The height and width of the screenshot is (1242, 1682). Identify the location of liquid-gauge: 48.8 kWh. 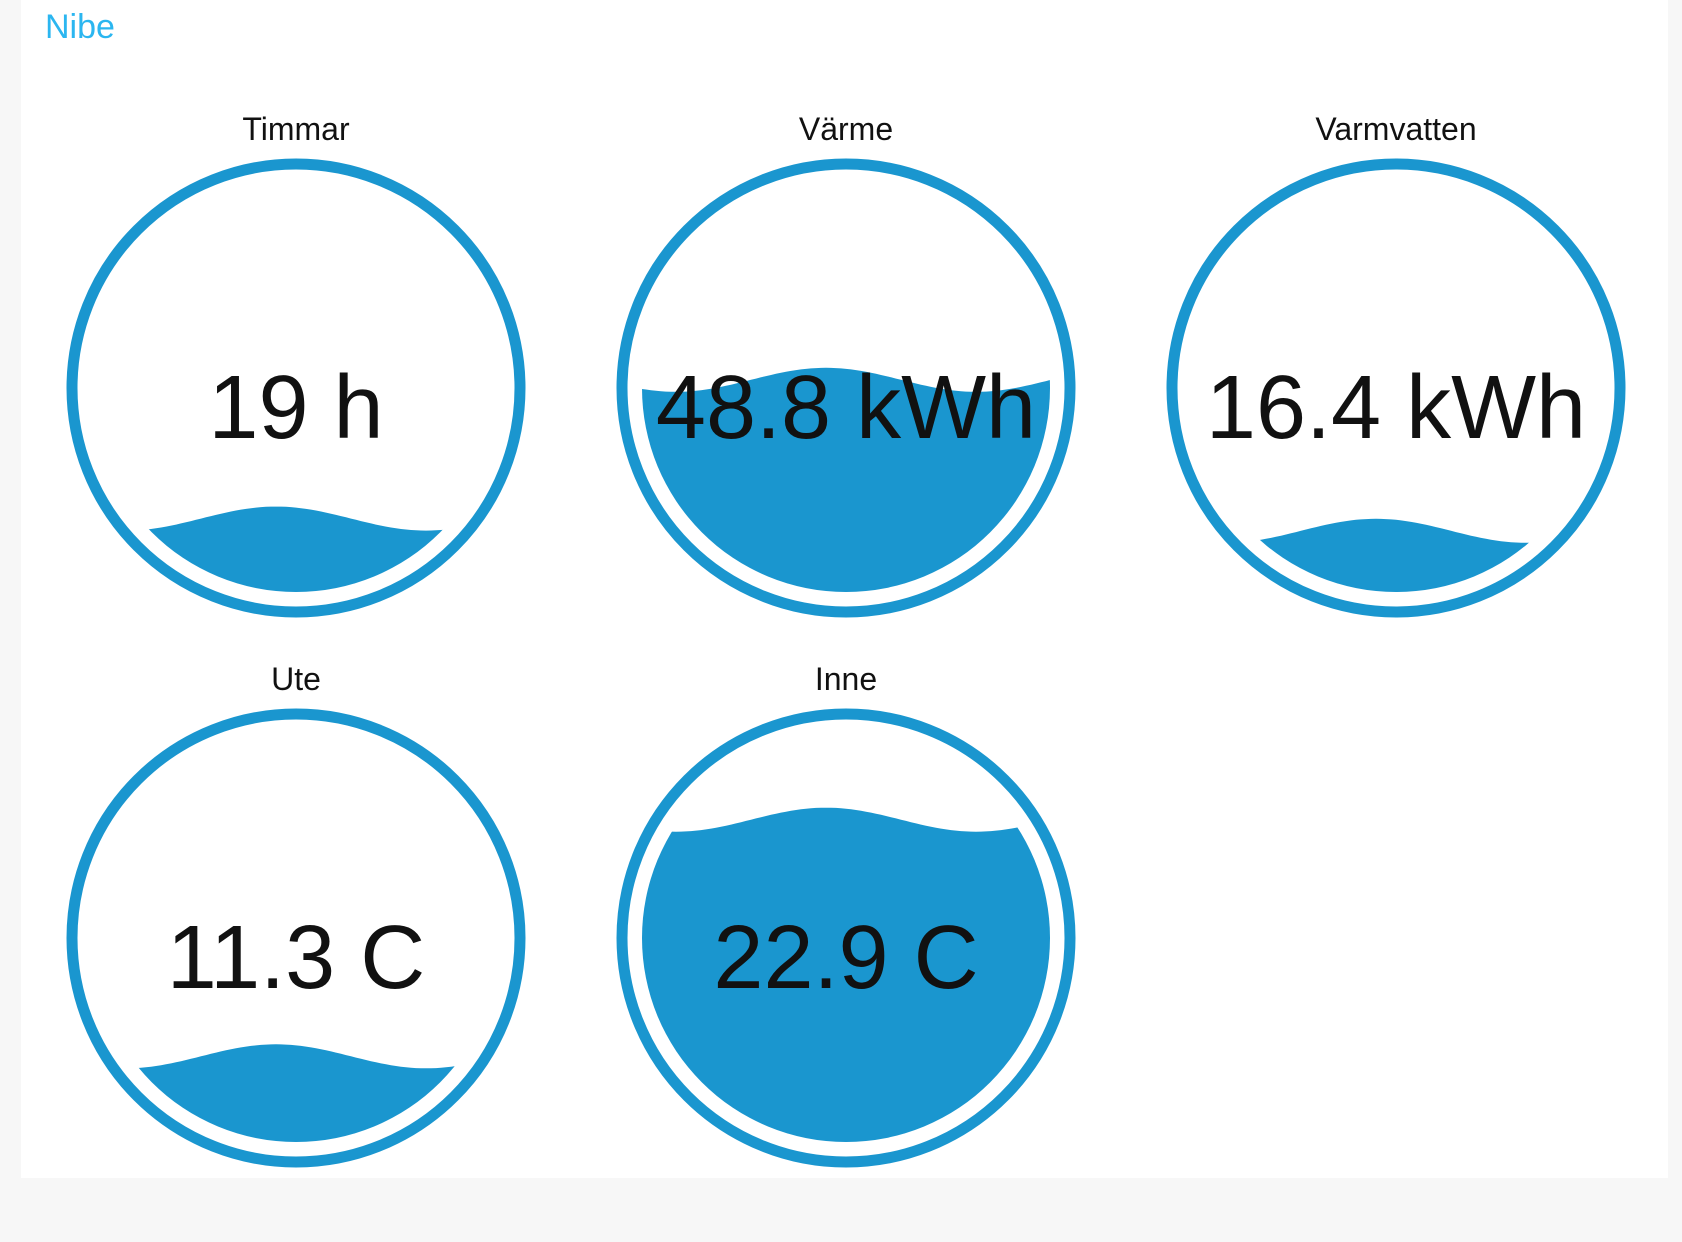
(846, 388).